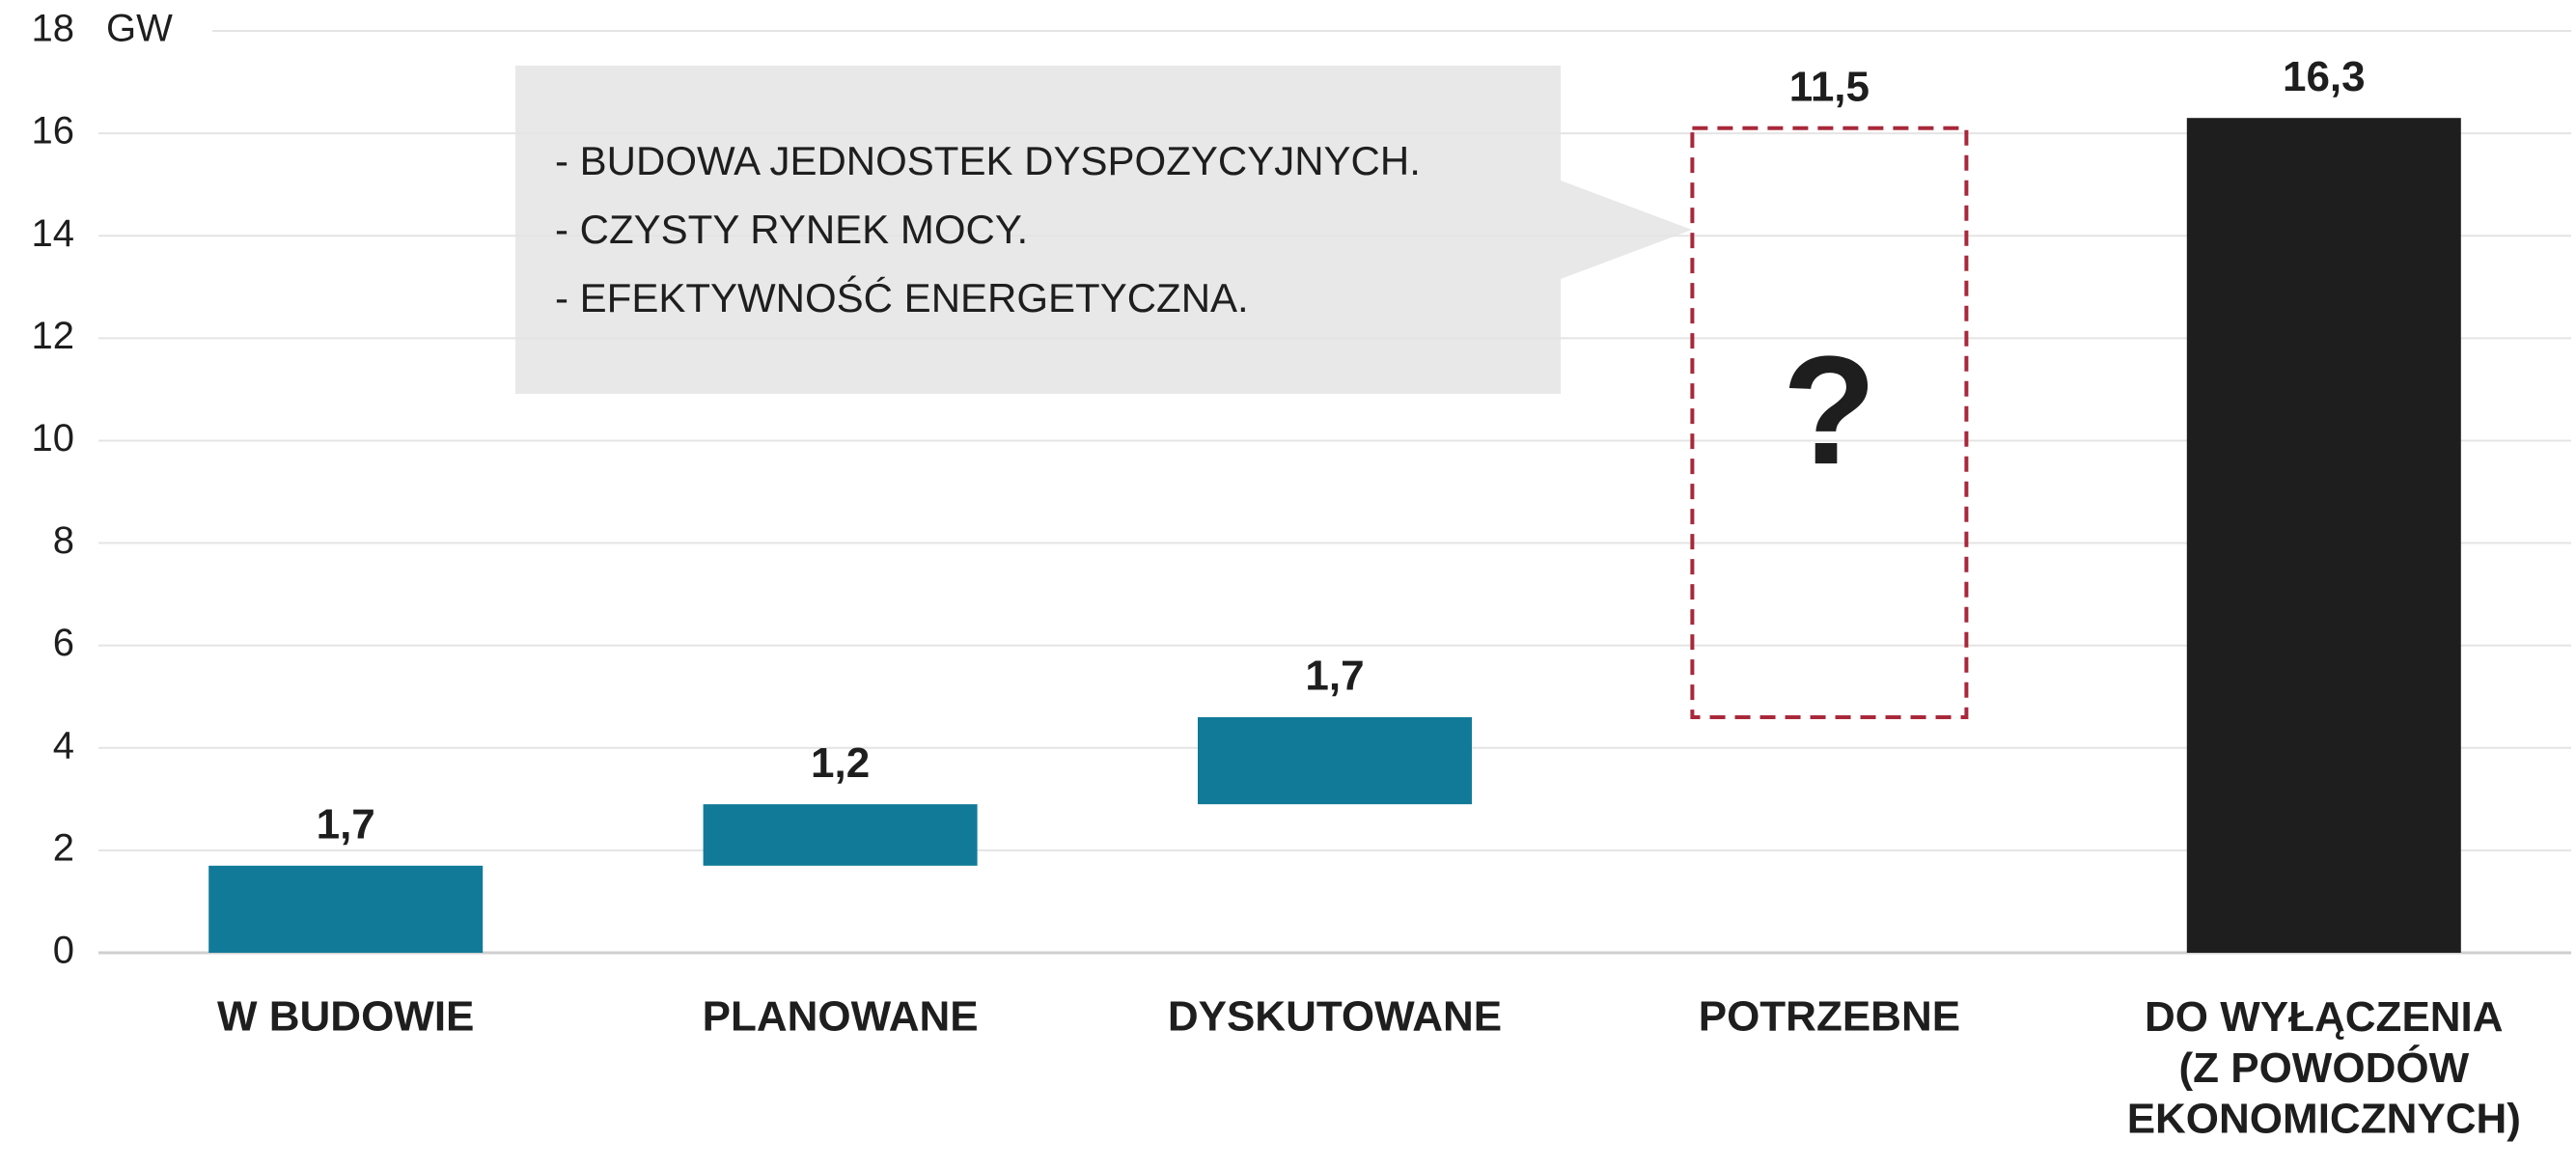 This screenshot has width=2576, height=1169. I want to click on y-tick-label: 10, so click(53, 438).